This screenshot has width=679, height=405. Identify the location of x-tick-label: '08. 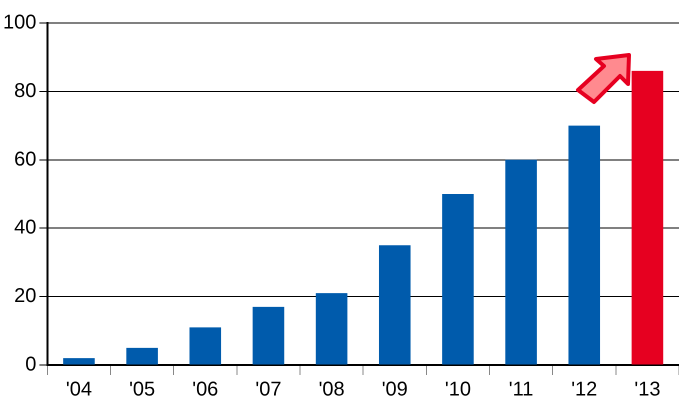
(331, 389).